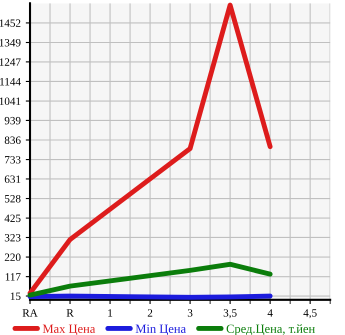 The width and height of the screenshot is (345, 335). Describe the element at coordinates (12, 238) in the screenshot. I see `y-tick-label: 323` at that location.